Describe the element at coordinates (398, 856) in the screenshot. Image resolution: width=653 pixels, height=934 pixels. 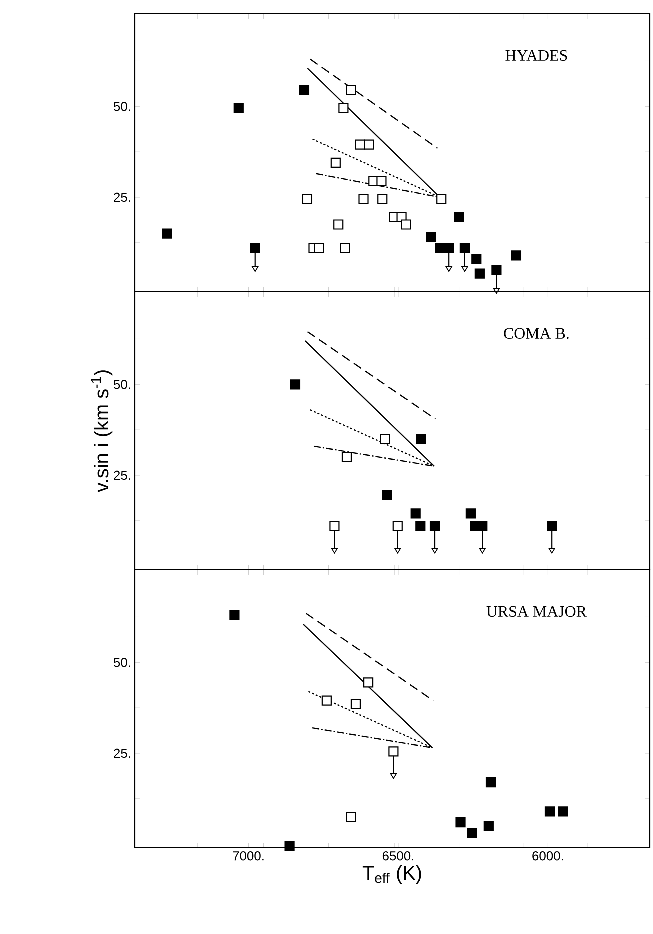
I see `x-tick-label: 6500.` at that location.